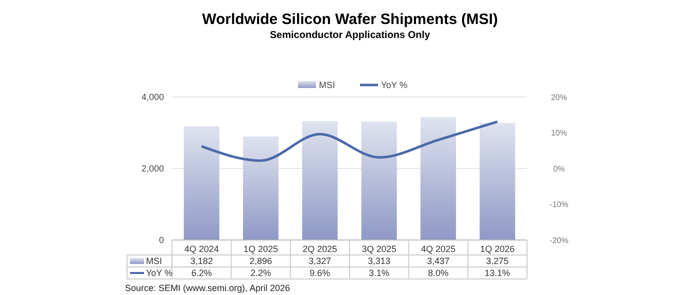  What do you see at coordinates (260, 249) in the screenshot?
I see `x-tick-label: 1Q 2025` at bounding box center [260, 249].